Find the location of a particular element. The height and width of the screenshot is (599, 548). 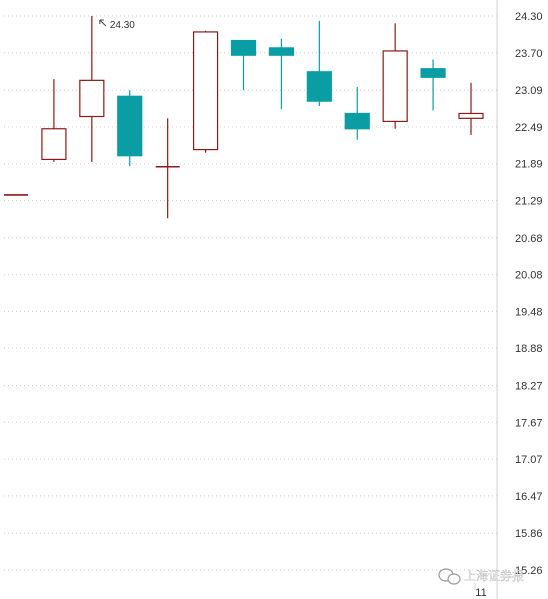

y-tick-label: 19.48 is located at coordinates (529, 312).